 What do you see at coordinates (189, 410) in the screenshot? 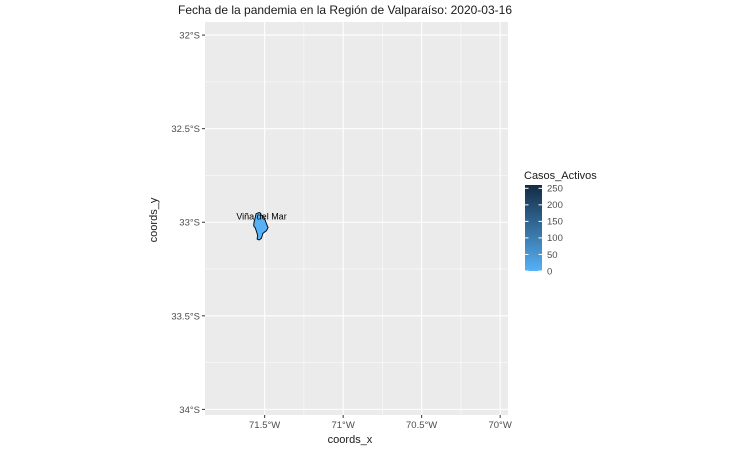
I see `y-tick-label: 34°S` at bounding box center [189, 410].